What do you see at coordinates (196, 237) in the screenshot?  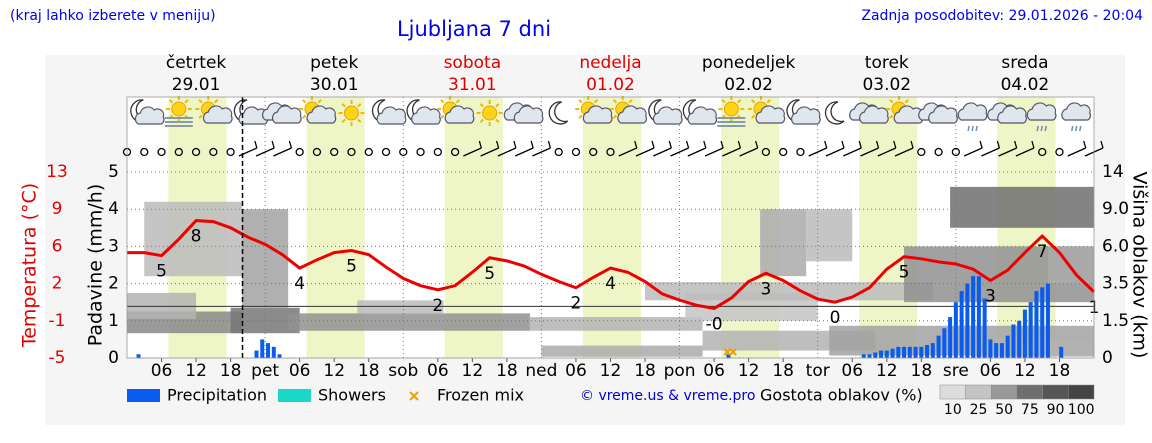 I see `temperature-label: 8` at bounding box center [196, 237].